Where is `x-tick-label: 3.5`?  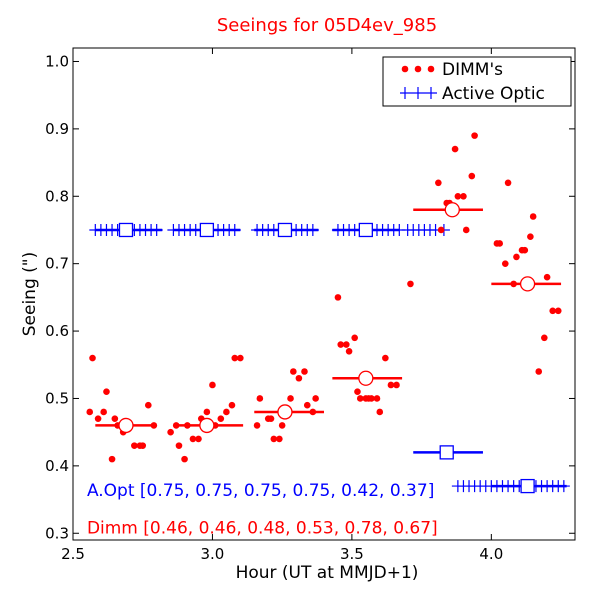
x-tick-label: 3.5 is located at coordinates (352, 554).